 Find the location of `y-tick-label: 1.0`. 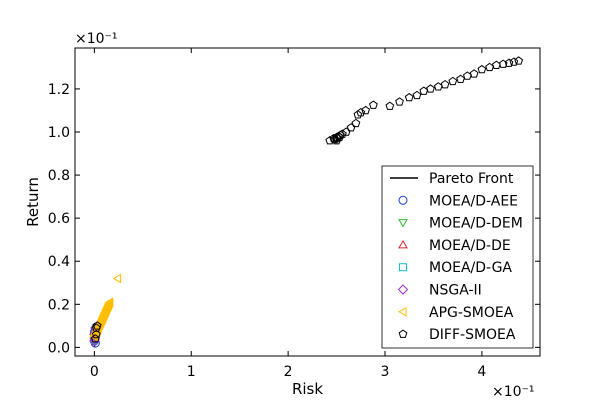

y-tick-label: 1.0 is located at coordinates (59, 133).